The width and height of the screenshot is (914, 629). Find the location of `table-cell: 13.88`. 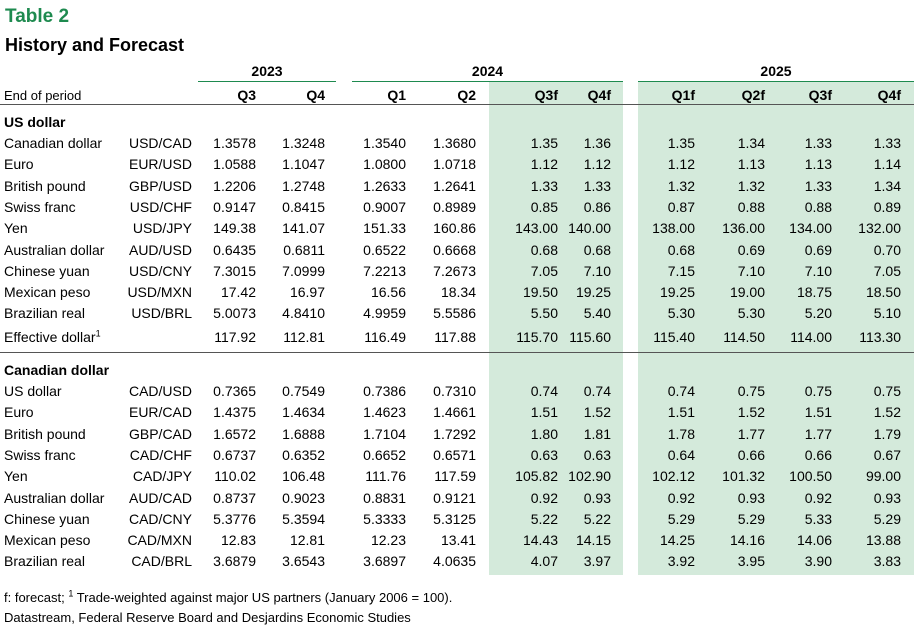

table-cell: 13.88 is located at coordinates (883, 540).